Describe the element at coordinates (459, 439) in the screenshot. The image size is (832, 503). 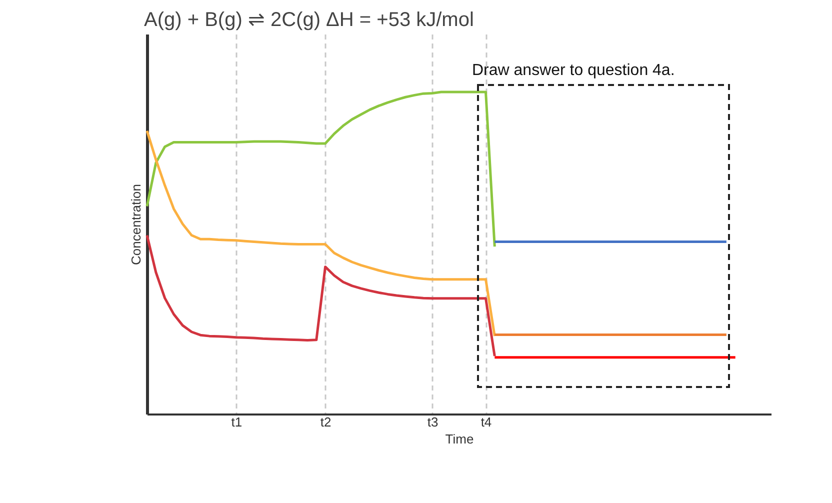
I see `x-axis-title: Time` at that location.